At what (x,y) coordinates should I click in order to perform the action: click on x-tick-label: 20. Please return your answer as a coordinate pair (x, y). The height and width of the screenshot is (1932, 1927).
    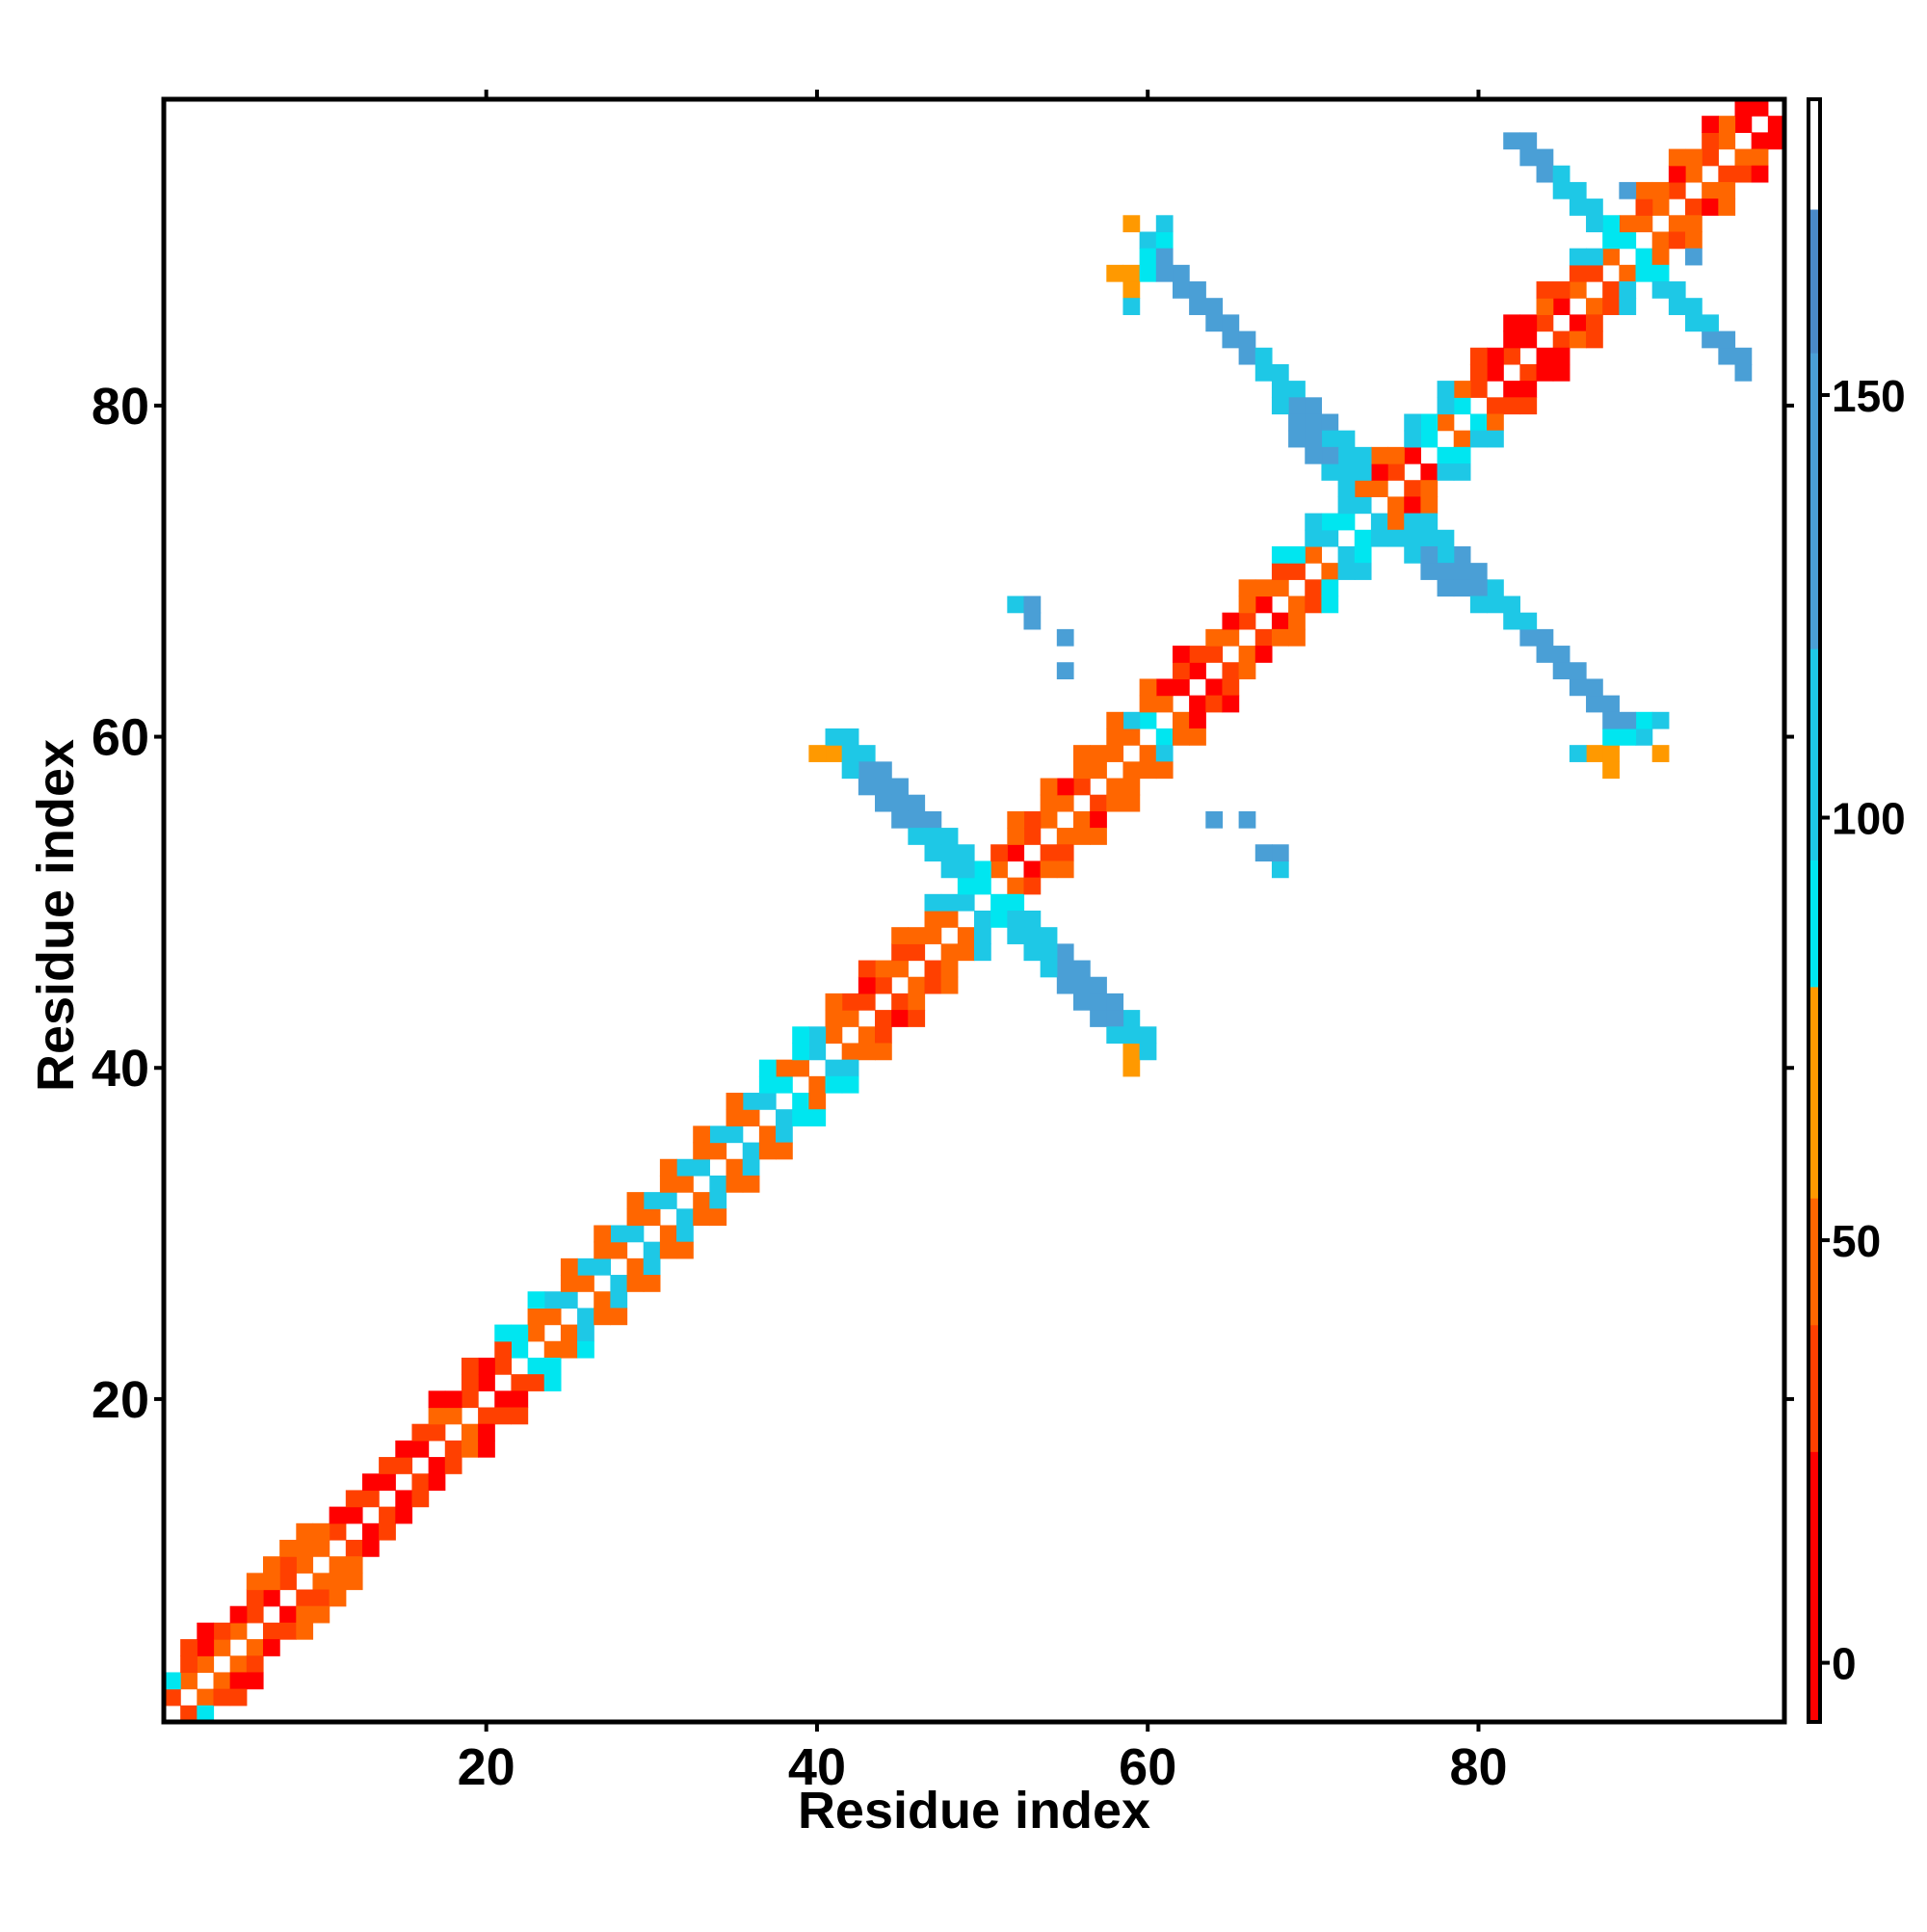
    Looking at the image, I should click on (486, 1767).